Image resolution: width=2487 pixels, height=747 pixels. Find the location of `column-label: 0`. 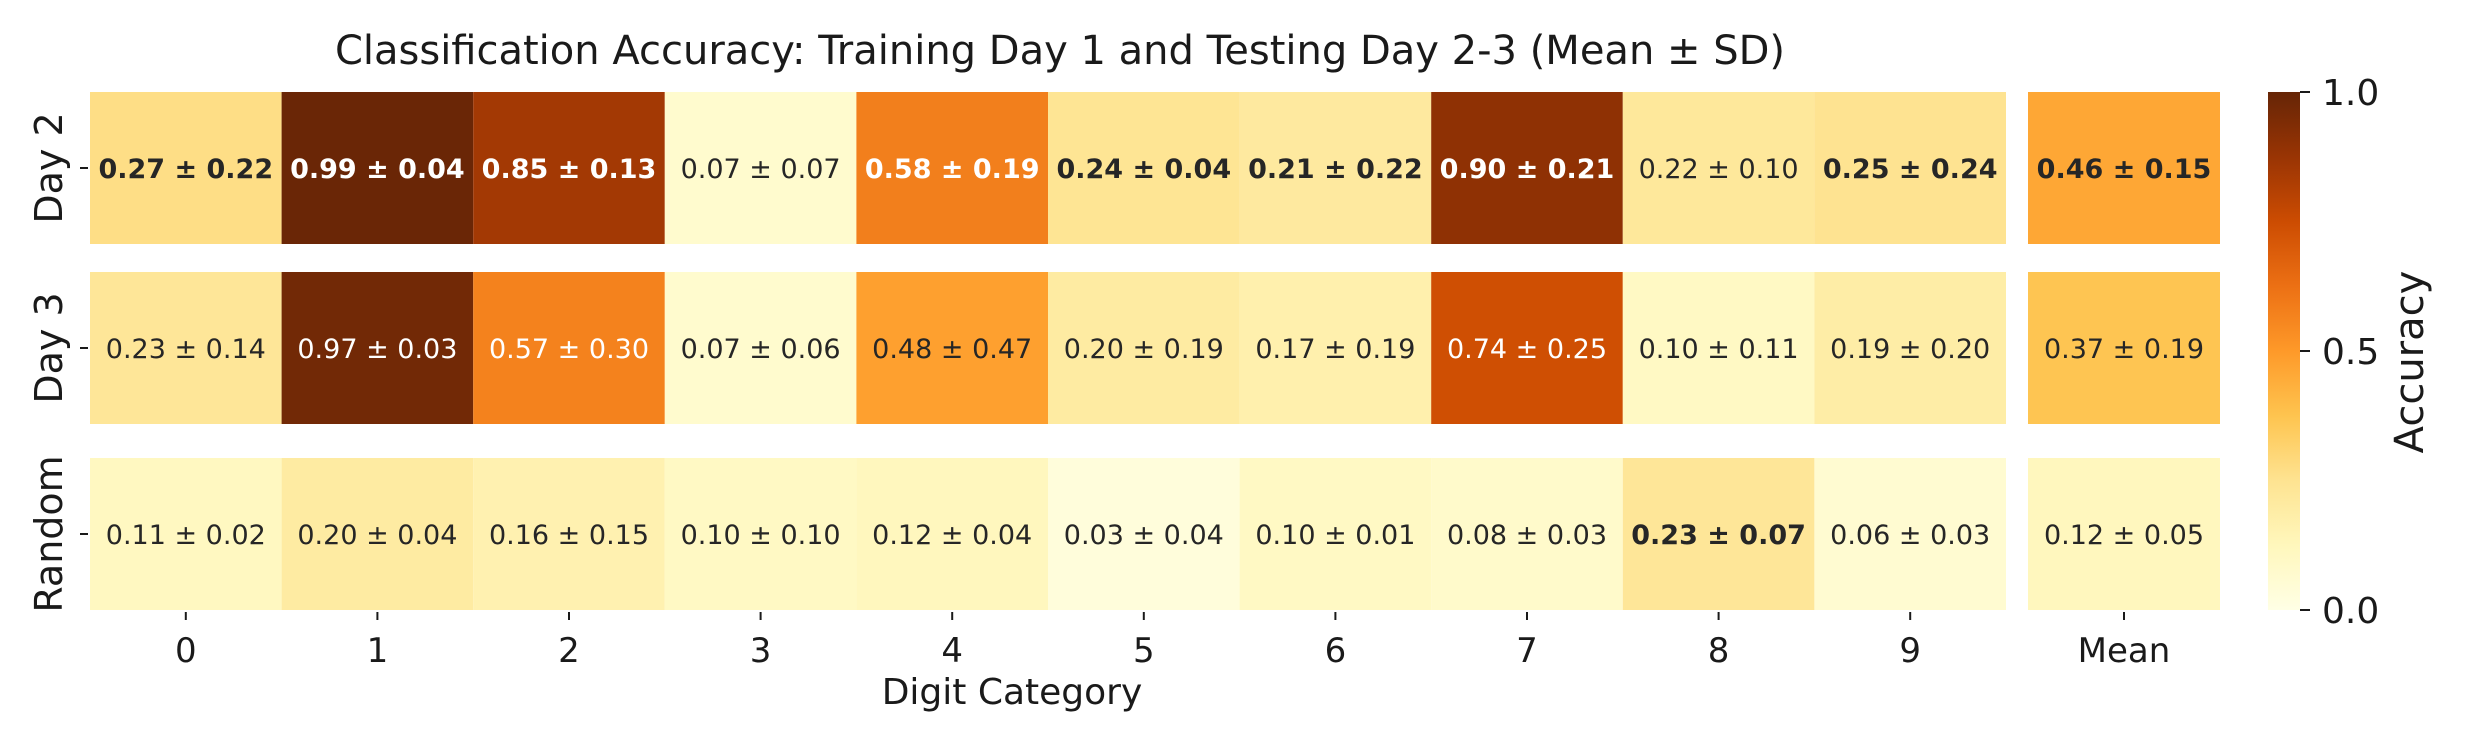

column-label: 0 is located at coordinates (186, 651).